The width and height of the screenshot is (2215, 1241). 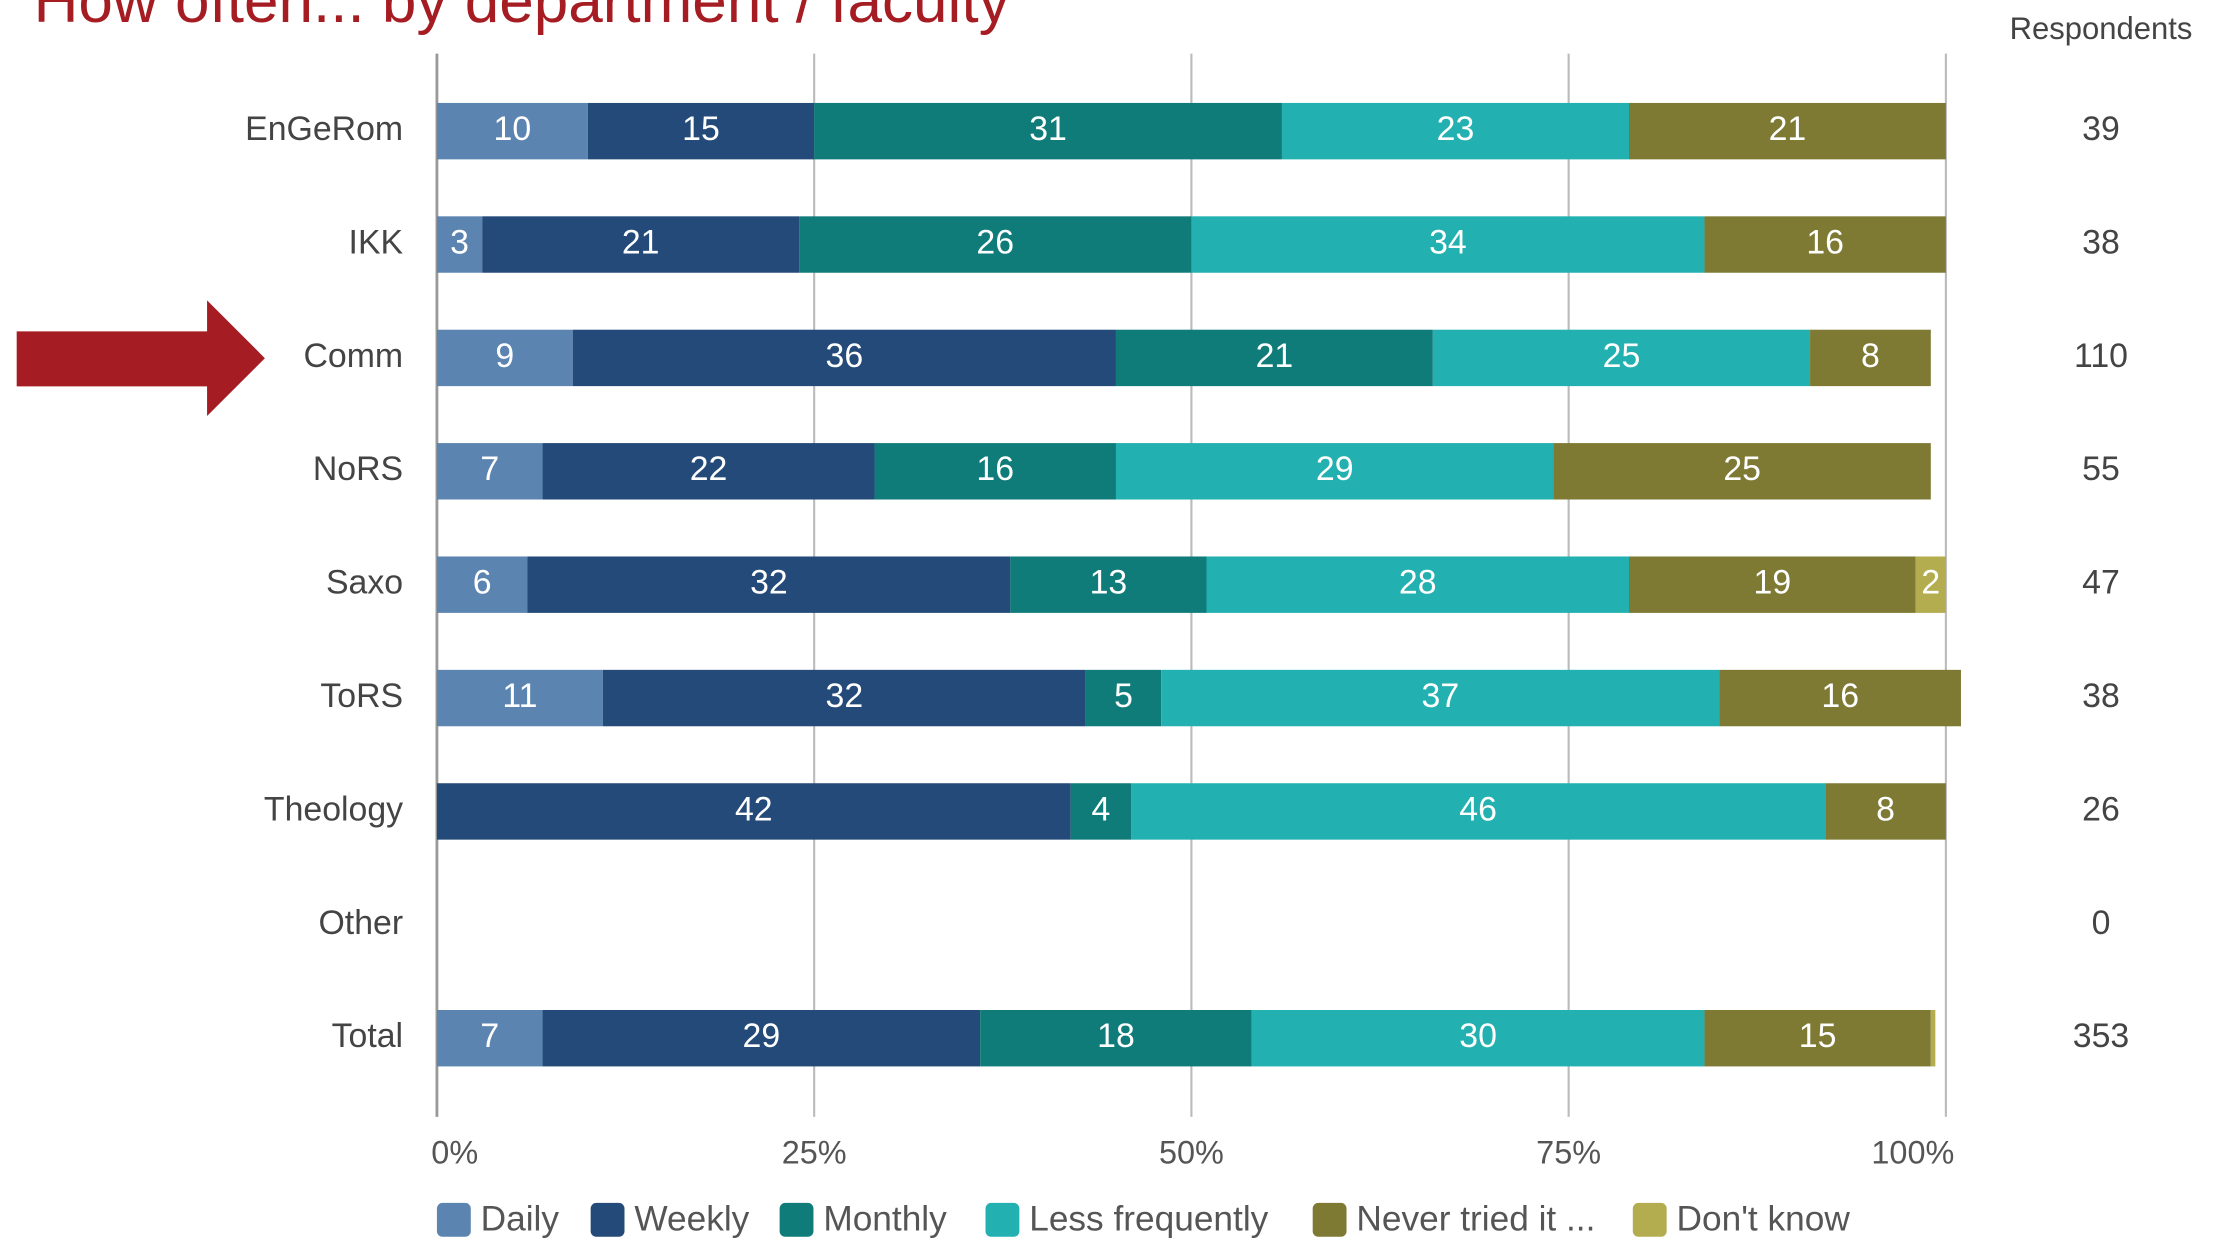 What do you see at coordinates (1912, 1153) in the screenshot?
I see `x-tick-label: 100%` at bounding box center [1912, 1153].